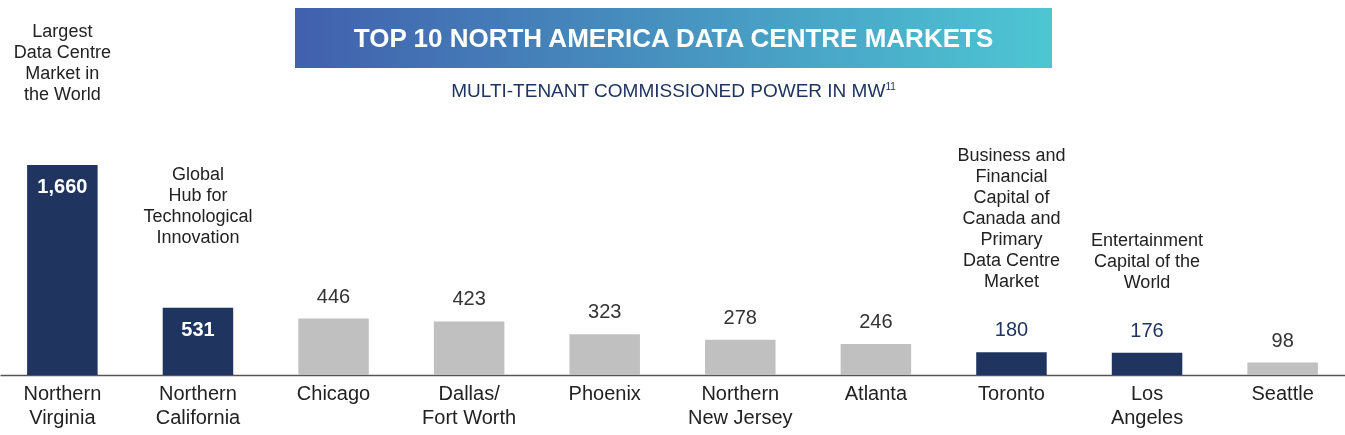  What do you see at coordinates (1282, 339) in the screenshot?
I see `data-label: 98` at bounding box center [1282, 339].